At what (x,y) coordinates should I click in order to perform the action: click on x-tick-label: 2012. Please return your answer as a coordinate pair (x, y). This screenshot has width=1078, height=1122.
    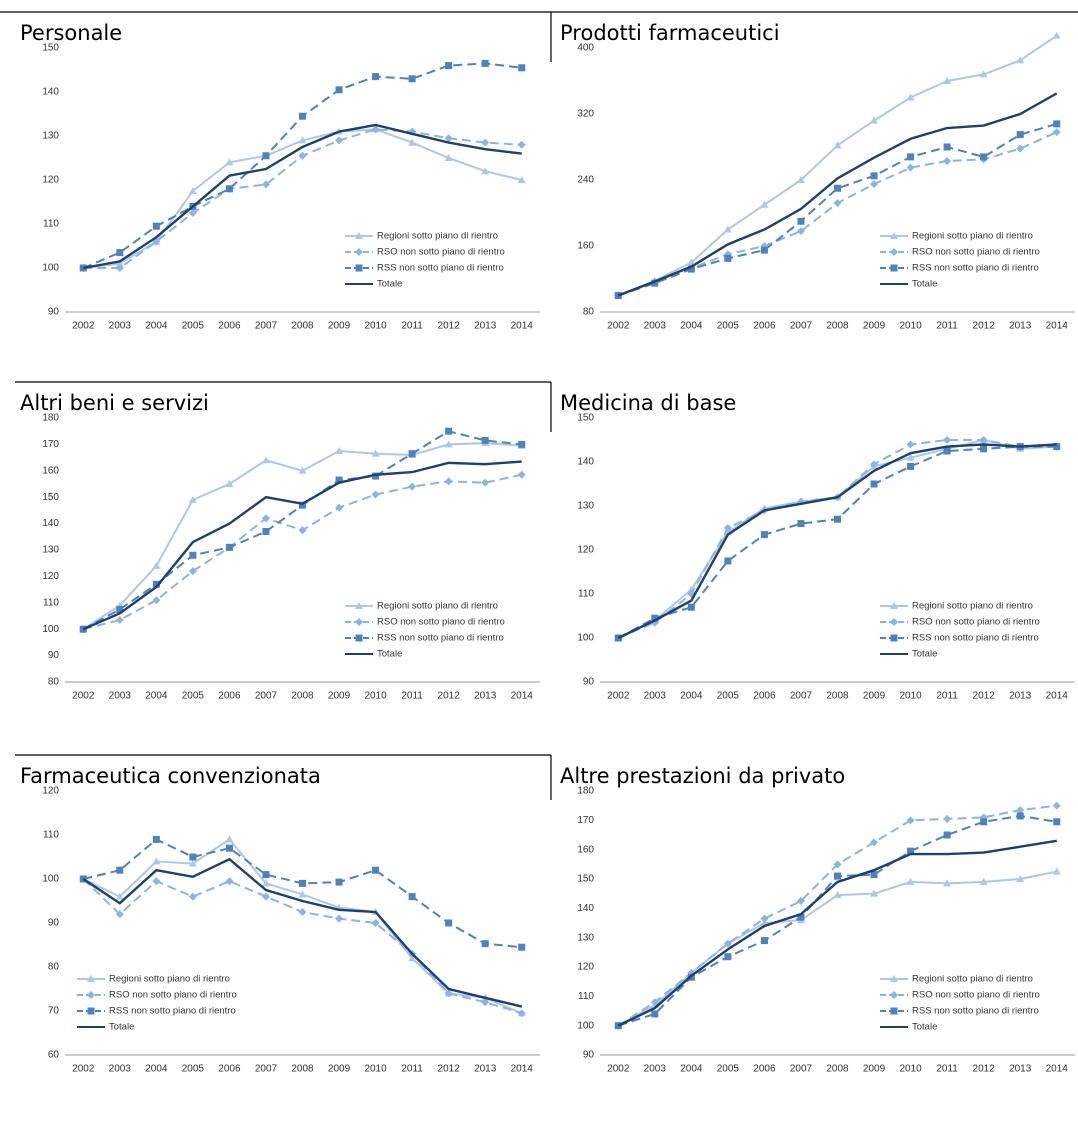
    Looking at the image, I should click on (984, 326).